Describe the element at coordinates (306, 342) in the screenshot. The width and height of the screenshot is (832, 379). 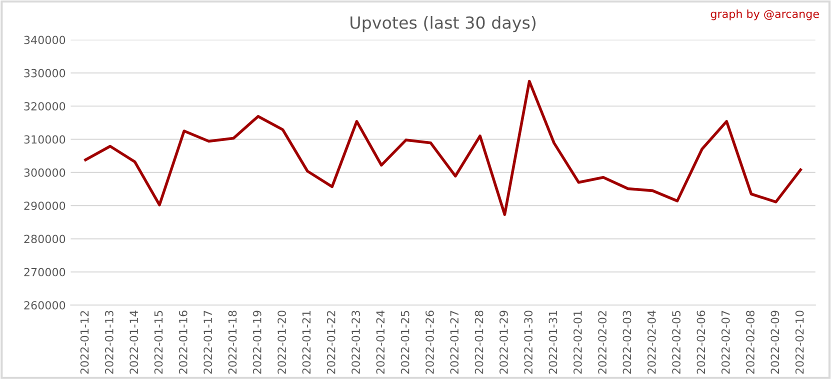
I see `x-tick-label: 2022-01-21` at that location.